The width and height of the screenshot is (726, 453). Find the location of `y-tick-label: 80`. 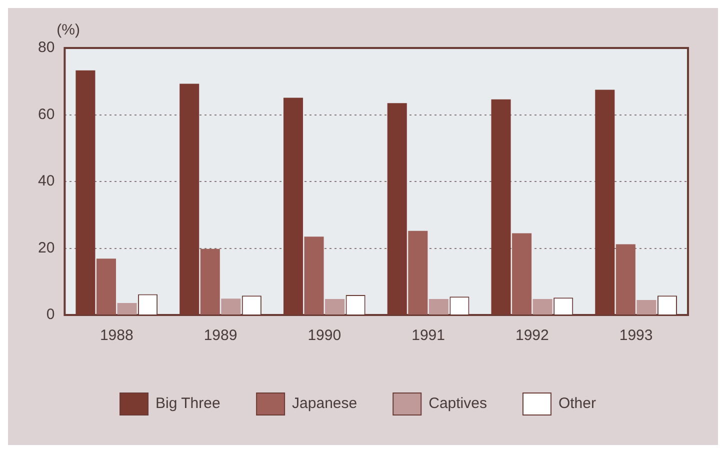

y-tick-label: 80 is located at coordinates (46, 47).